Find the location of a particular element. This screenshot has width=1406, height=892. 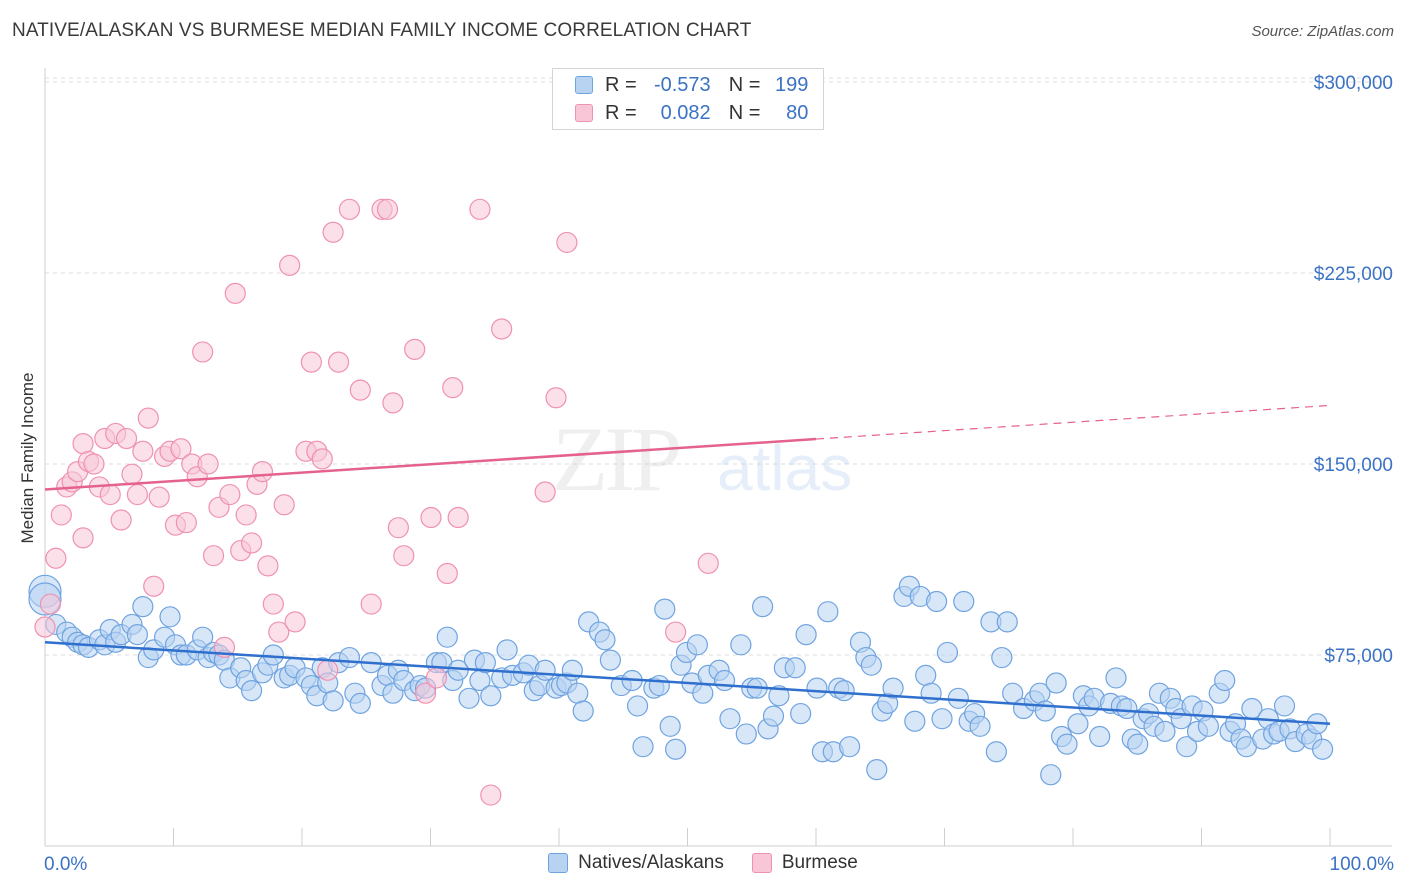

stats-row-burmese: R = 0.082 N = 80 is located at coordinates (691, 113).